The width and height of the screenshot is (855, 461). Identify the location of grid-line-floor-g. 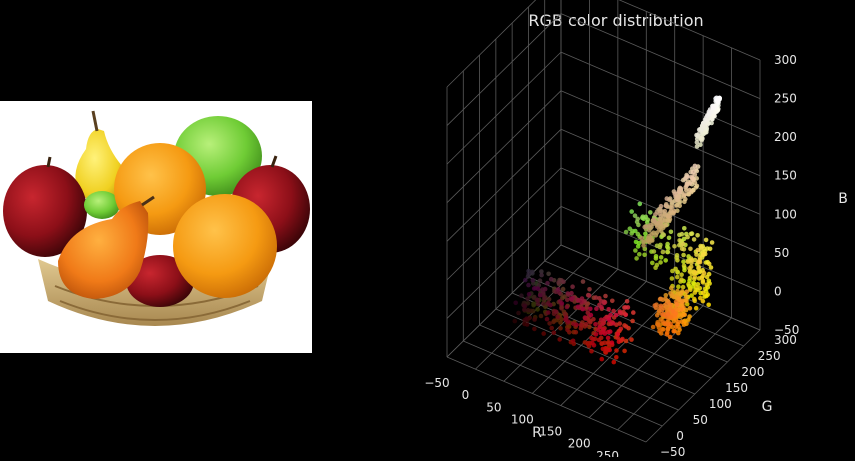
(660, 287).